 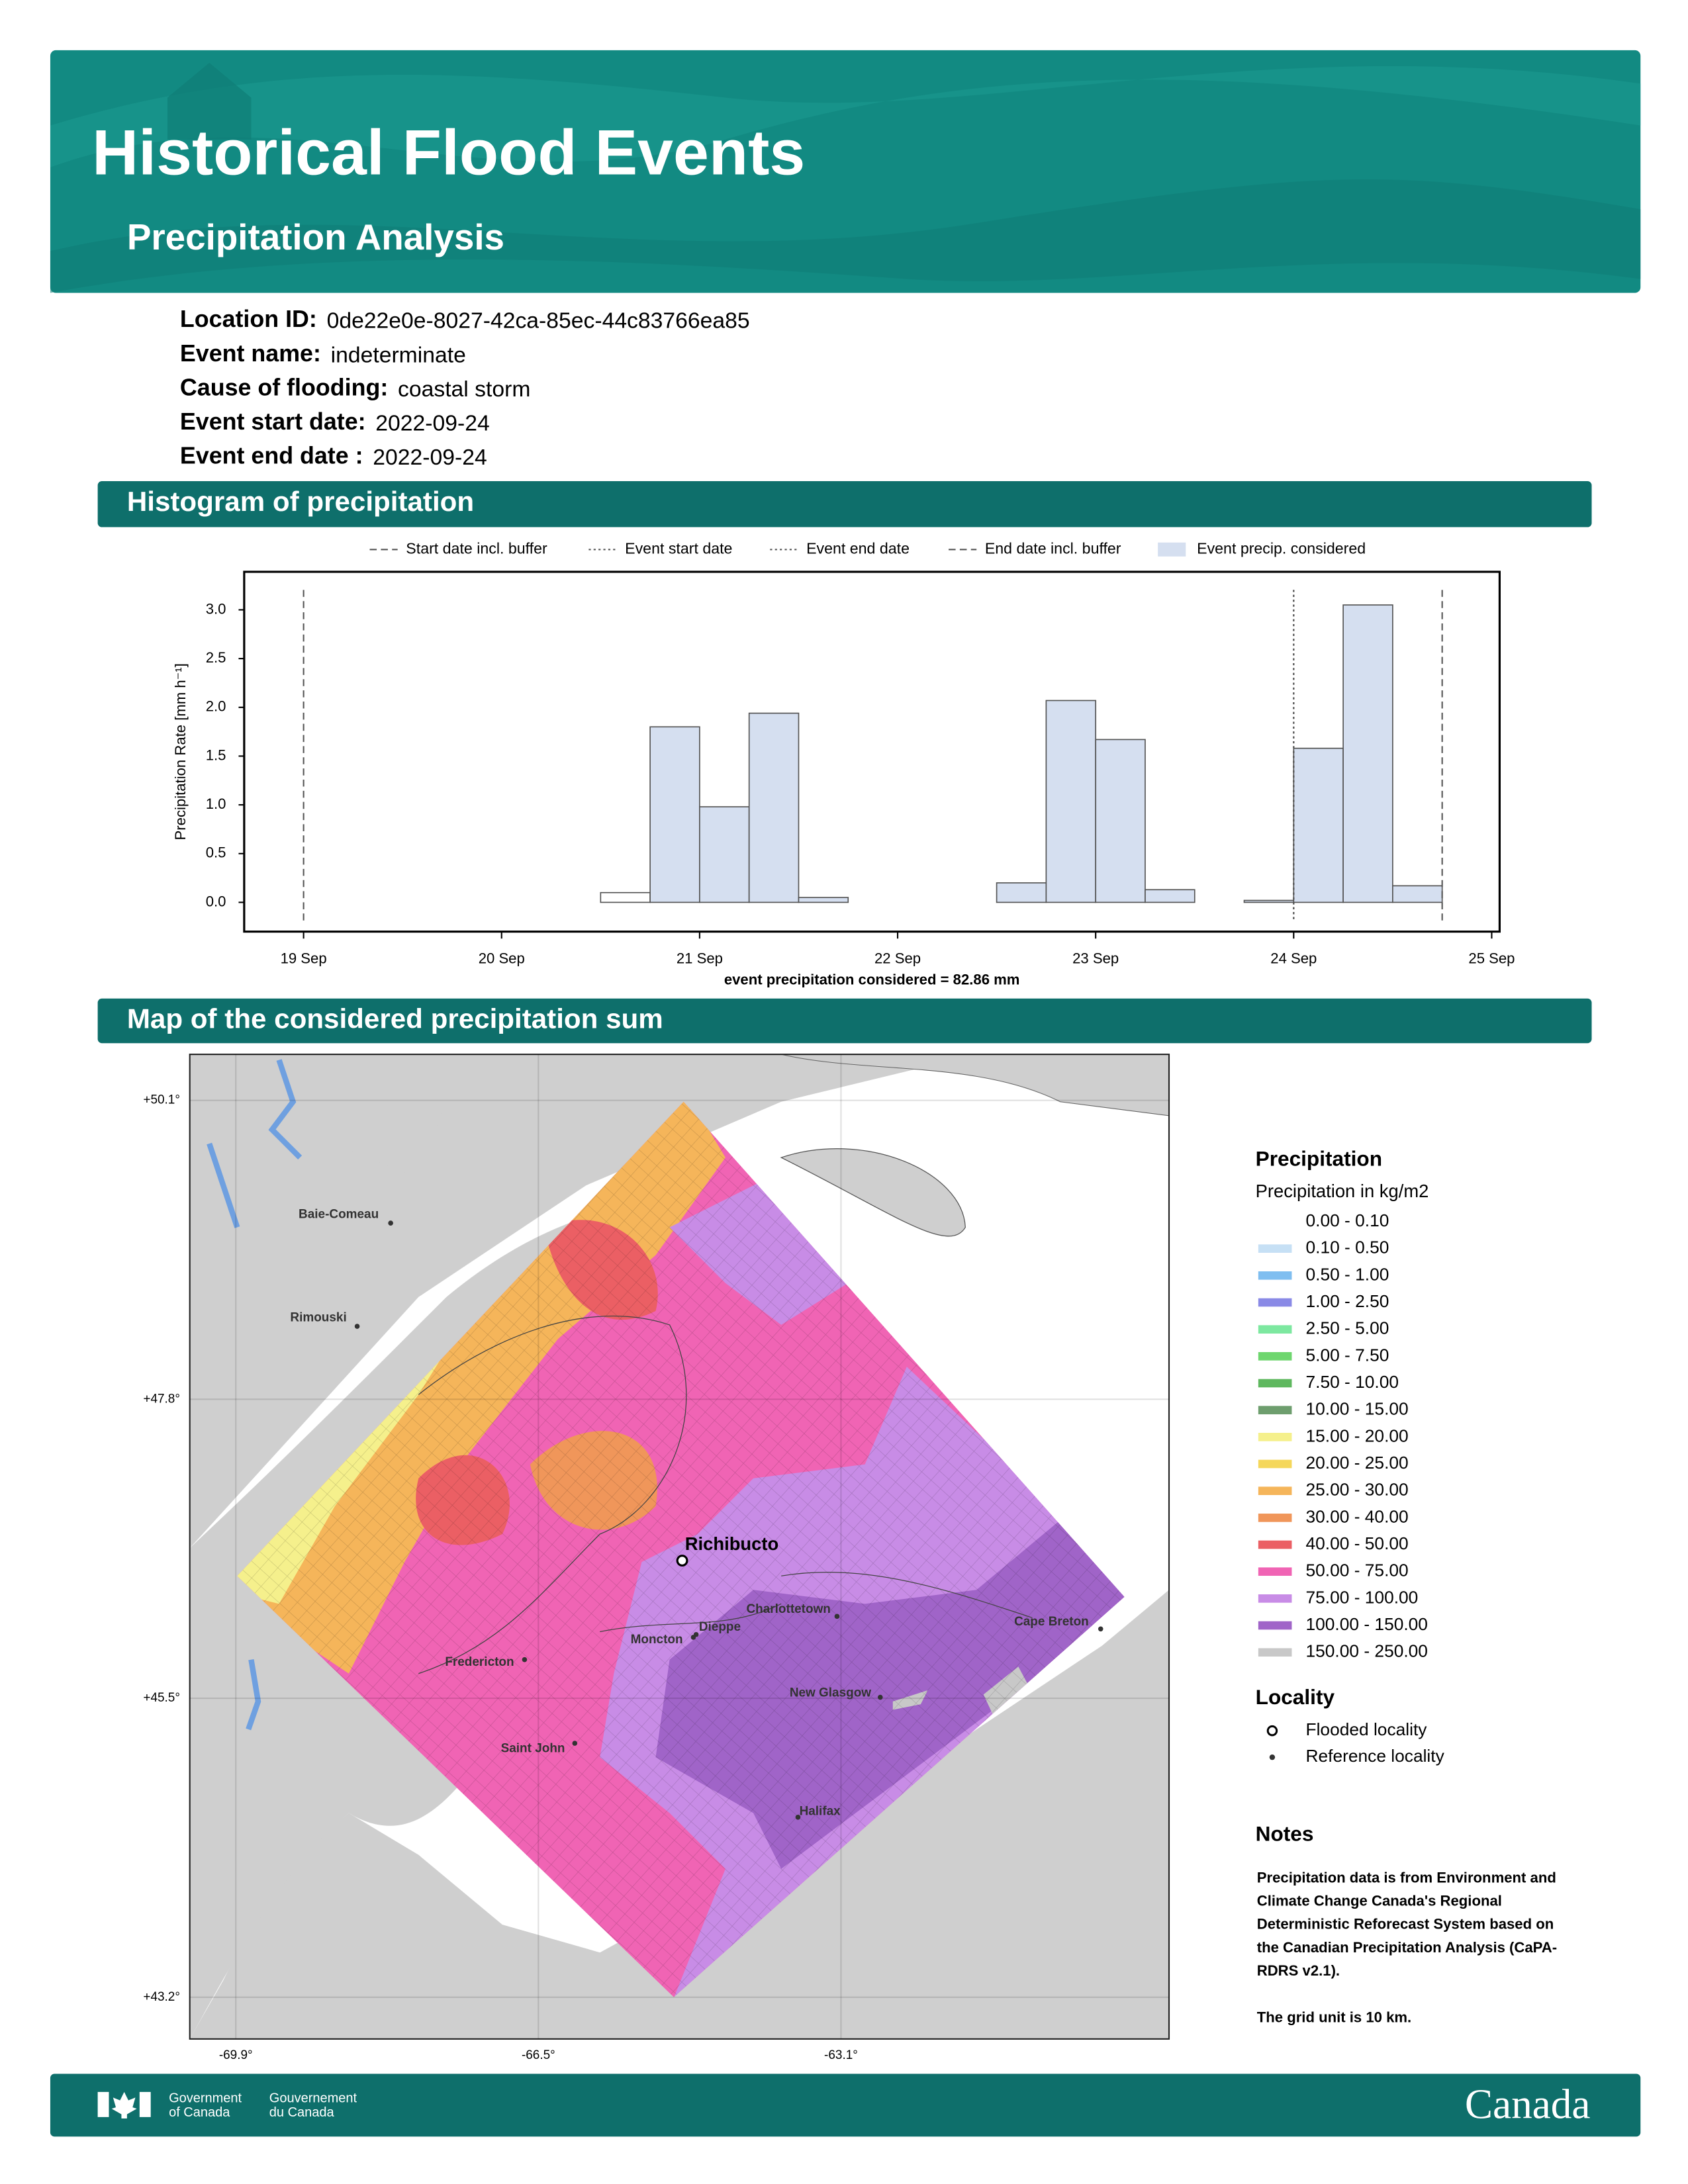 I want to click on y-tick-label: 0.0, so click(x=216, y=901).